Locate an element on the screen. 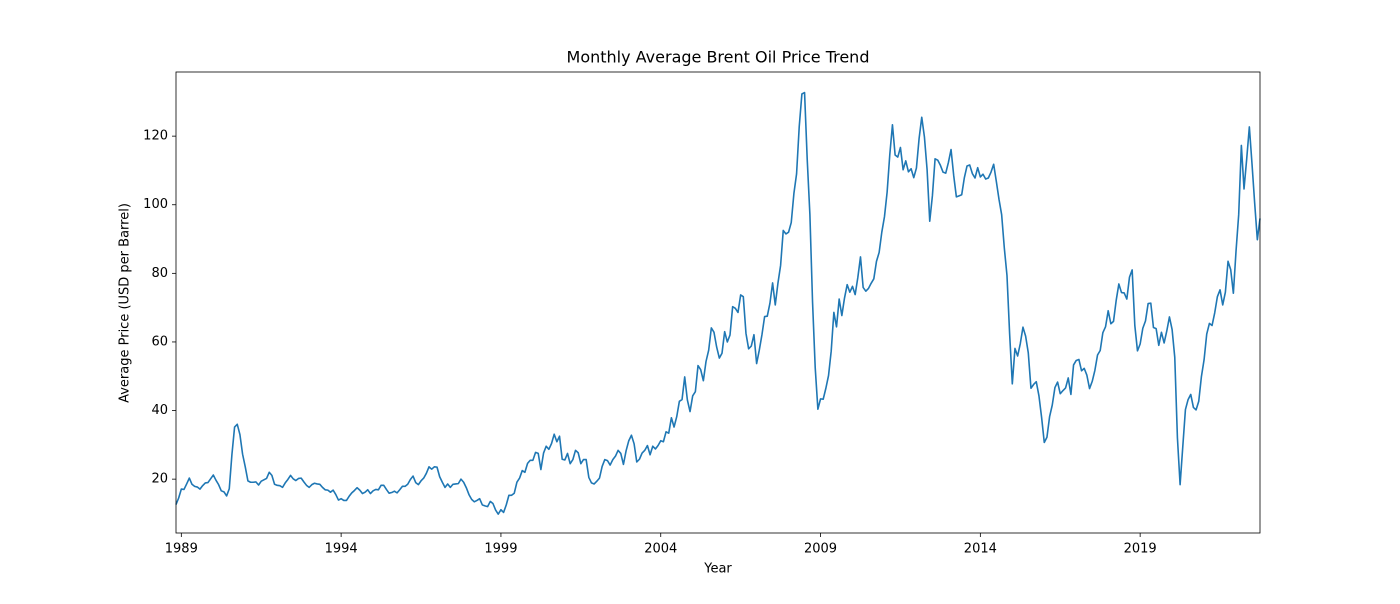 The height and width of the screenshot is (604, 1400). x-tick-label: 1994 is located at coordinates (341, 549).